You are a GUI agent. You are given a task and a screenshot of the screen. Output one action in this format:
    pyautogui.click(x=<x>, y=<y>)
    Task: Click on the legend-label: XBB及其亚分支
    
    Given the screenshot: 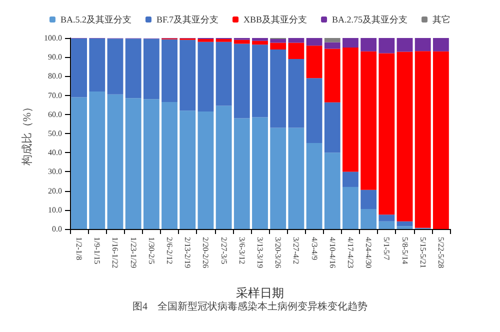 What is the action you would take?
    pyautogui.click(x=276, y=19)
    